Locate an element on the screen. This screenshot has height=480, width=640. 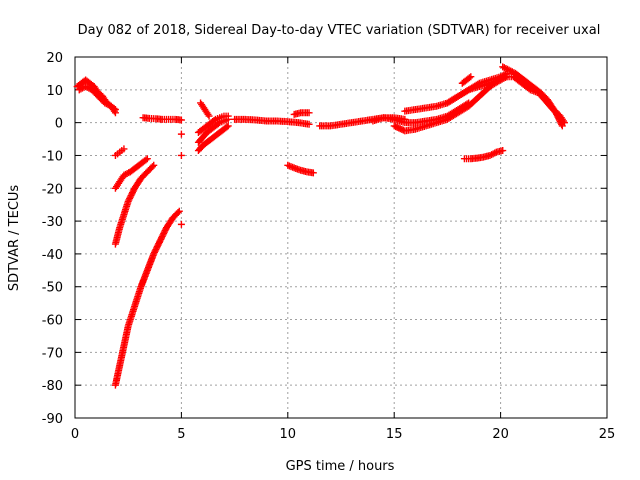
series-arc-17h-to-20h is located at coordinates (477, 88).